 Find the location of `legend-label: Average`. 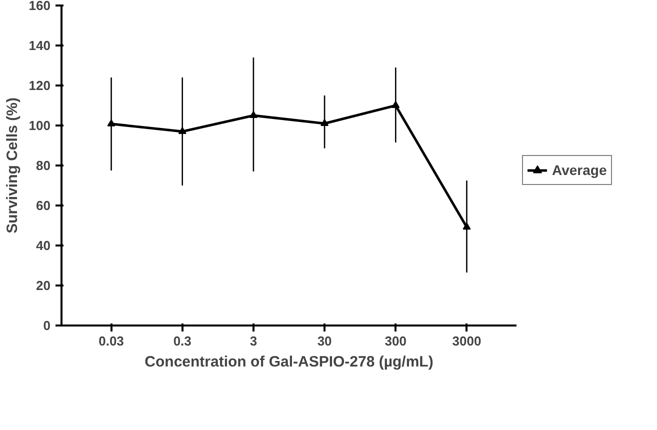

legend-label: Average is located at coordinates (579, 170).